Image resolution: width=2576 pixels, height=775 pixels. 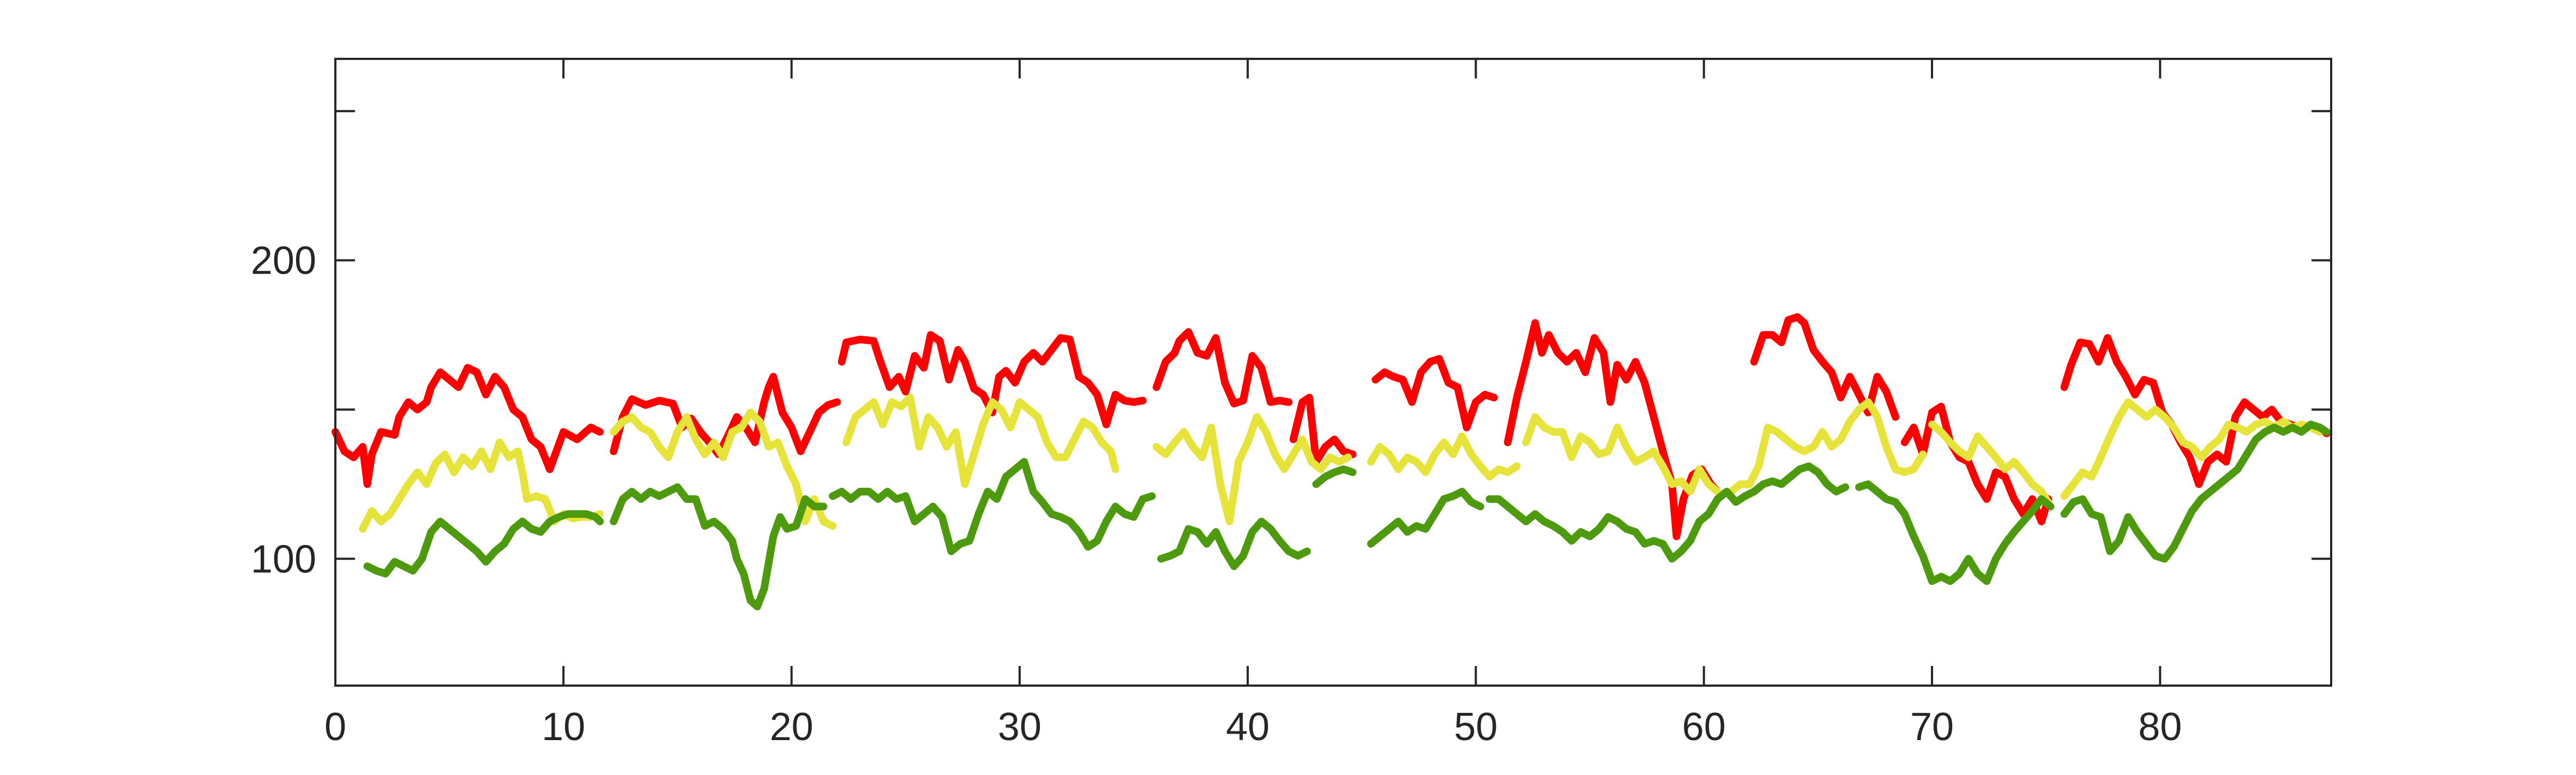 What do you see at coordinates (1704, 727) in the screenshot?
I see `x-tick-label: 60` at bounding box center [1704, 727].